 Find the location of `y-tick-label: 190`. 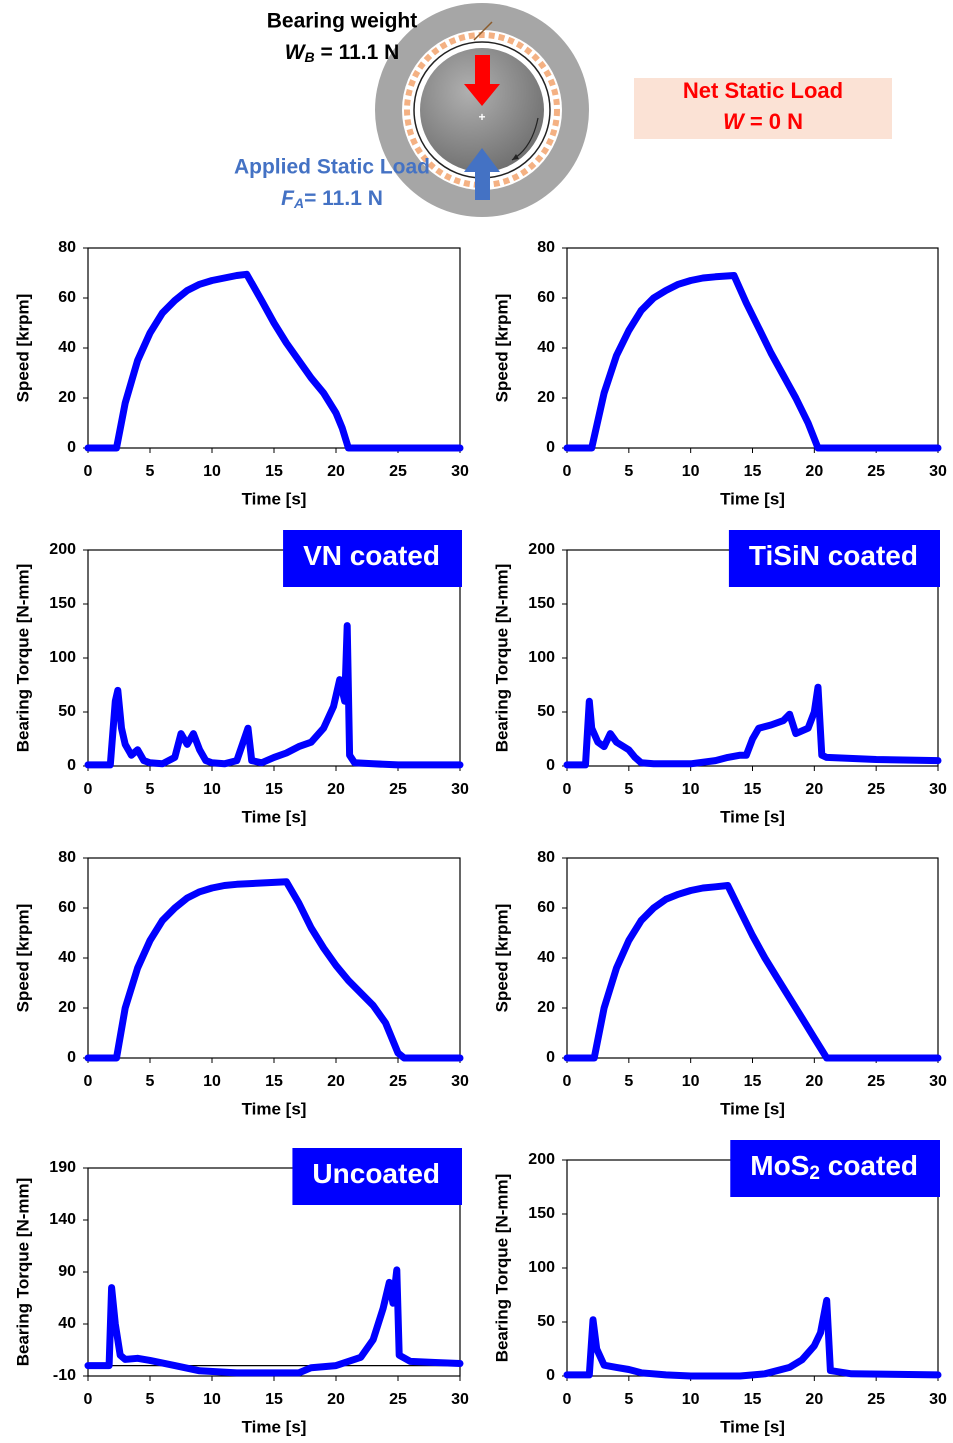

y-tick-label: 190 is located at coordinates (62, 1167).